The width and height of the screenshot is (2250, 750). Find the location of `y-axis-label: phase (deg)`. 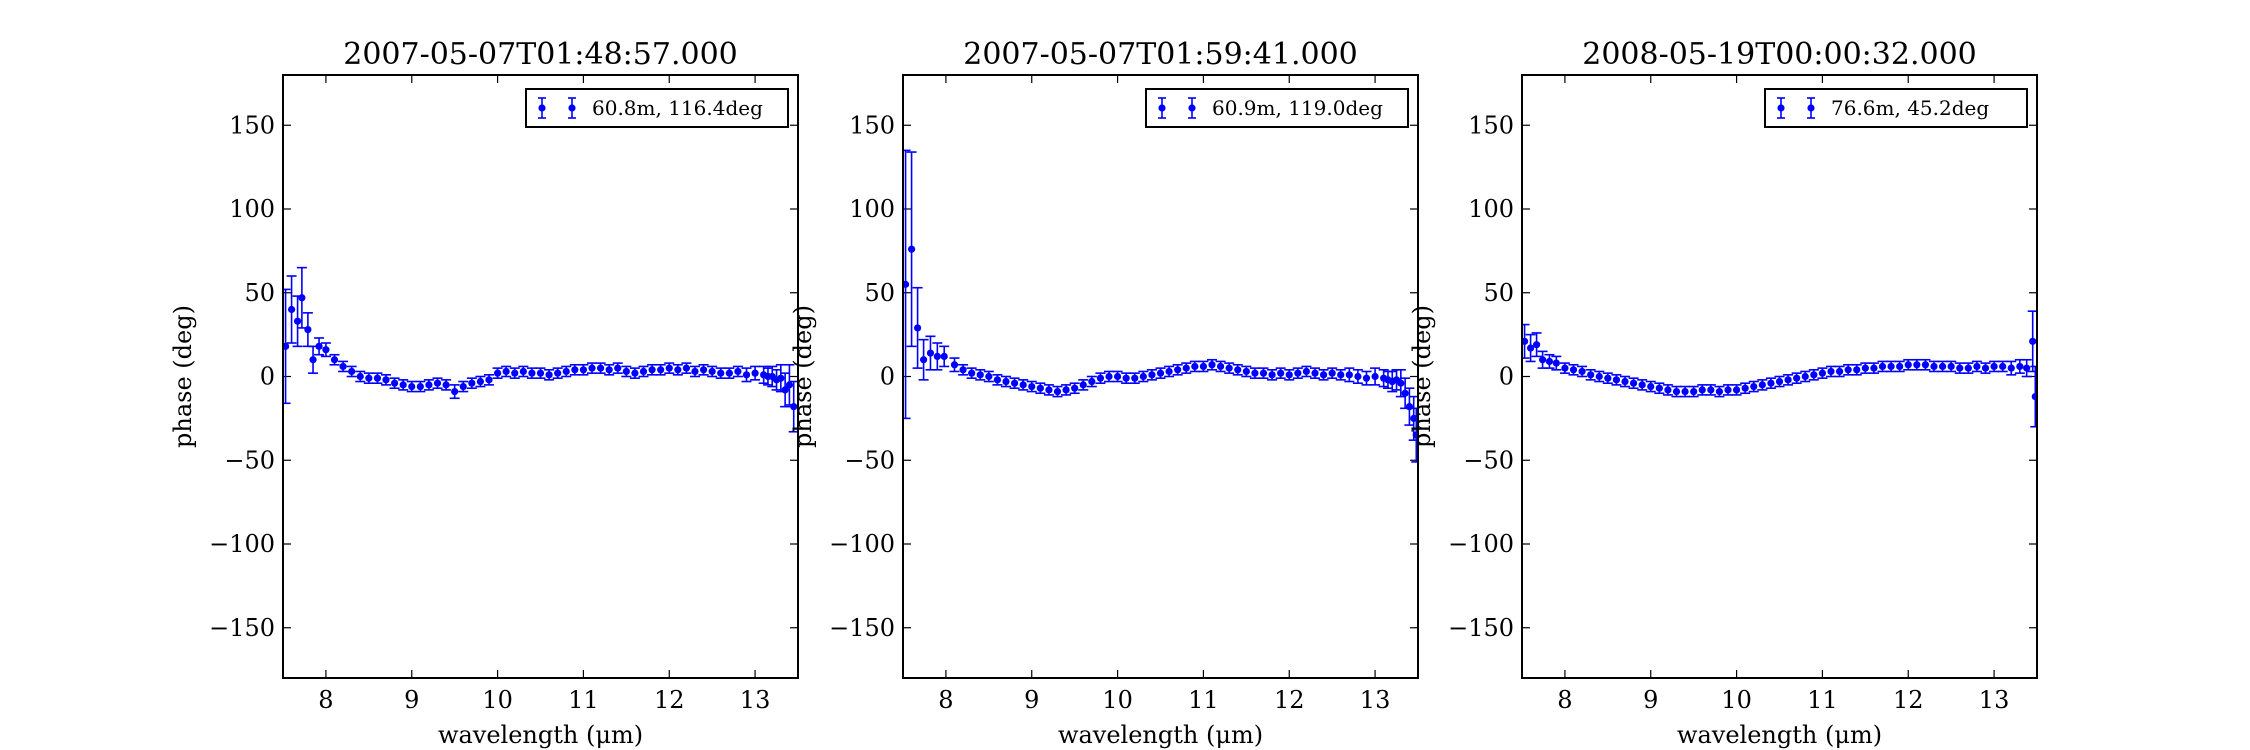

y-axis-label: phase (deg) is located at coordinates (183, 376).